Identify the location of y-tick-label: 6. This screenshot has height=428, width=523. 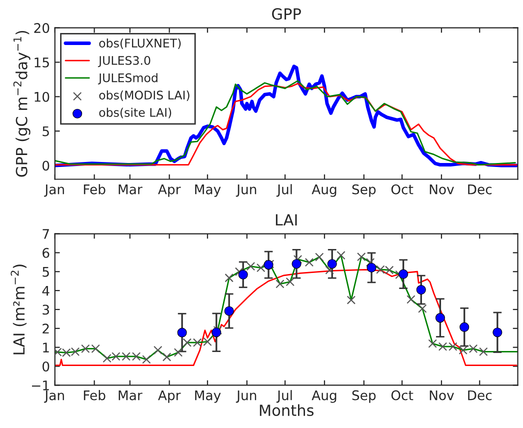
(46, 253).